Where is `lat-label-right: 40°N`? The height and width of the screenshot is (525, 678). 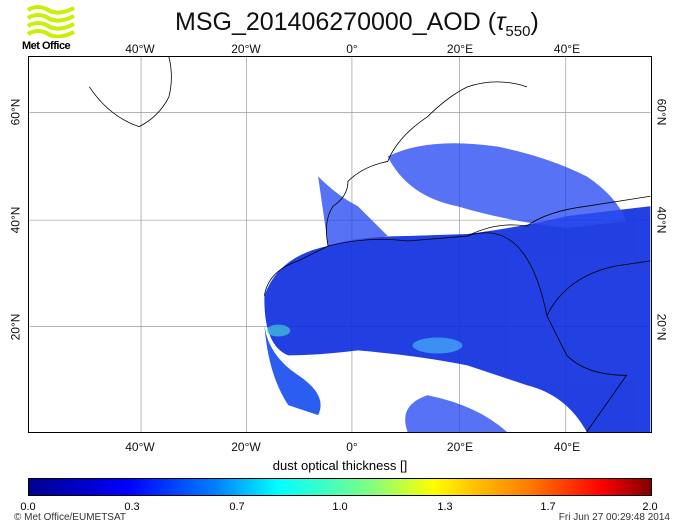
lat-label-right: 40°N is located at coordinates (661, 220).